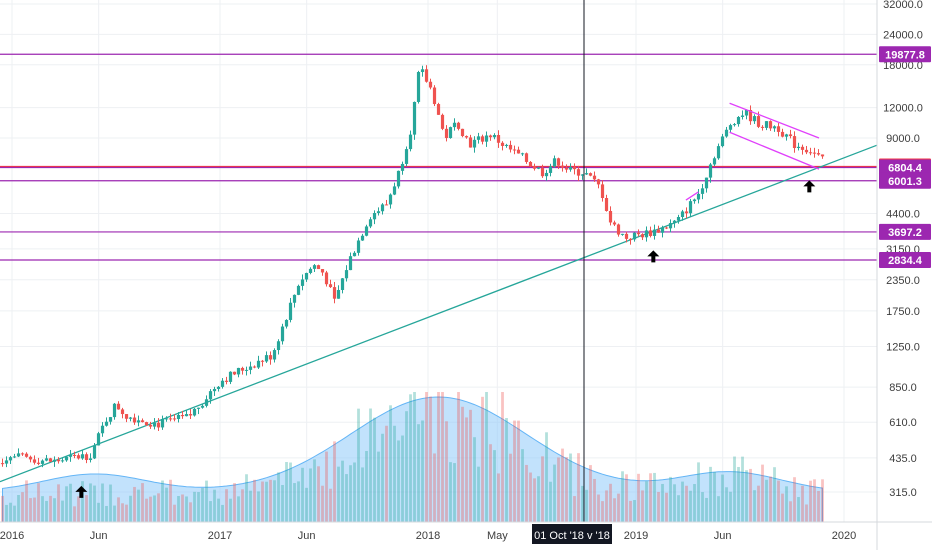 Image resolution: width=932 pixels, height=550 pixels. Describe the element at coordinates (572, 534) in the screenshot. I see `crosshair-label-bg` at that location.